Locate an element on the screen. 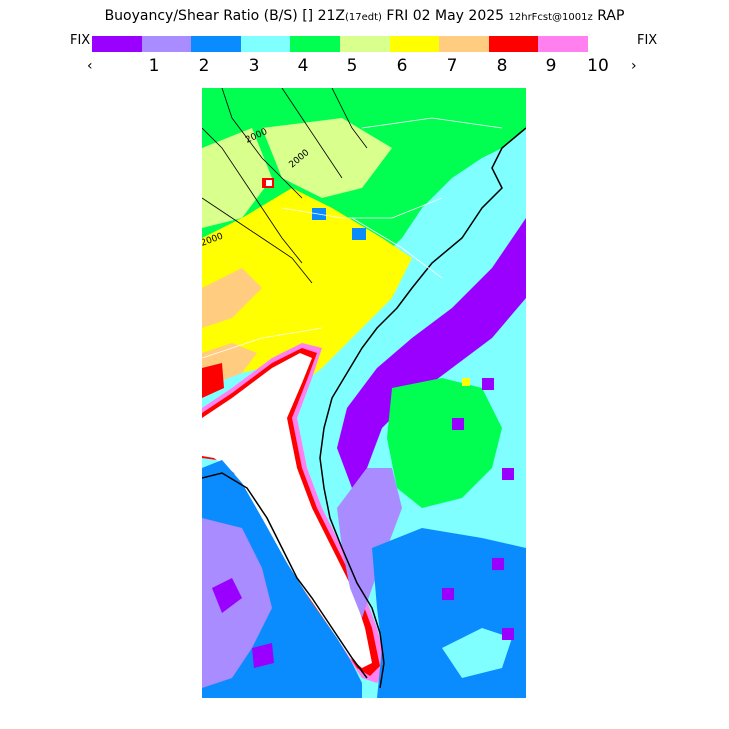 This screenshot has width=729, height=729. region-blue-south-atlantic is located at coordinates (449, 613).